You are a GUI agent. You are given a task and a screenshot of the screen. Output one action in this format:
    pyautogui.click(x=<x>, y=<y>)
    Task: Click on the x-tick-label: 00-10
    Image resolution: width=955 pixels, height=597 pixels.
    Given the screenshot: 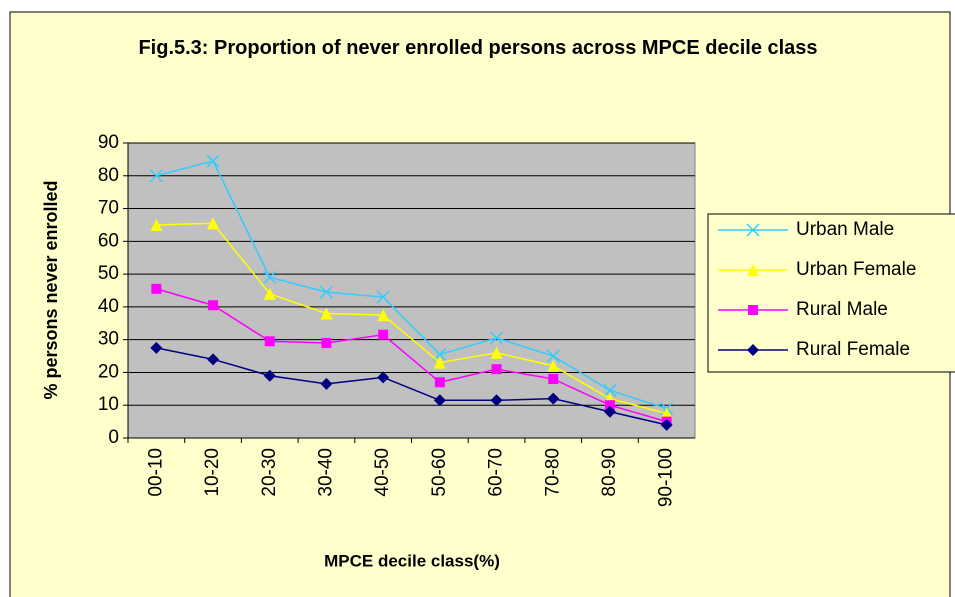 What is the action you would take?
    pyautogui.click(x=155, y=472)
    